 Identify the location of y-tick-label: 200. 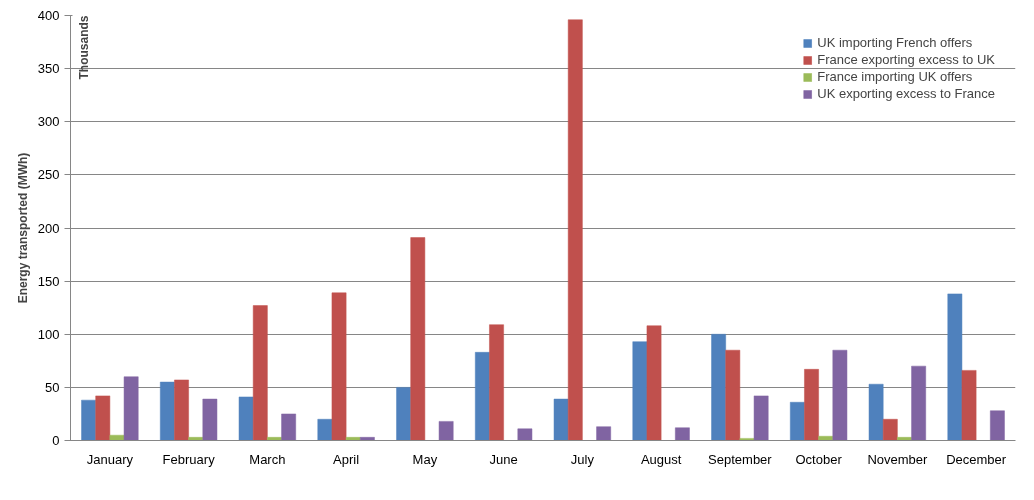
(48, 228).